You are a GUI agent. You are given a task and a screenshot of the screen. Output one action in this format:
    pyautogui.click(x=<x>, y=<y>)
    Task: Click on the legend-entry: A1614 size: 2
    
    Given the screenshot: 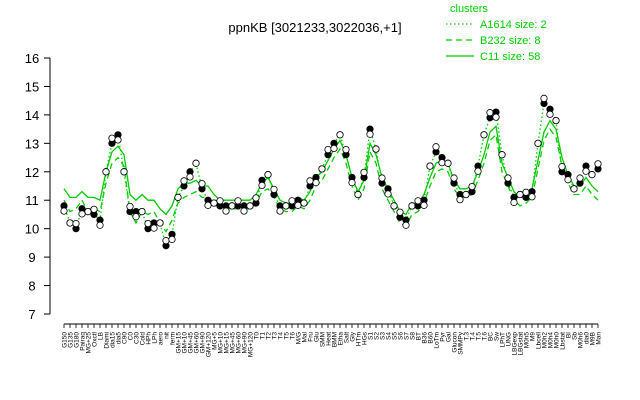 What is the action you would take?
    pyautogui.click(x=513, y=25)
    